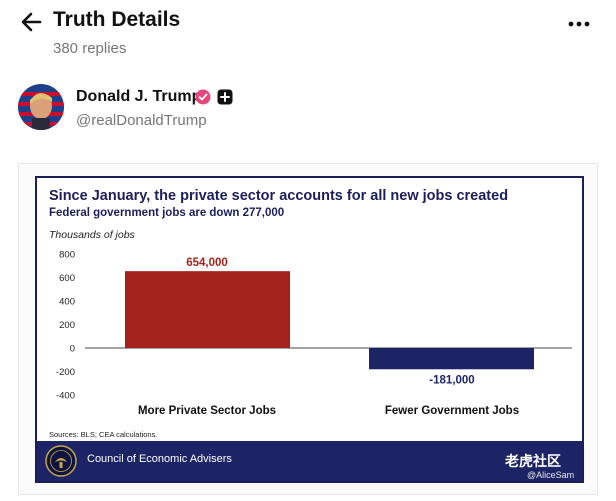 This screenshot has width=616, height=501. Describe the element at coordinates (90, 48) in the screenshot. I see `reply-count: 380 replies` at that location.